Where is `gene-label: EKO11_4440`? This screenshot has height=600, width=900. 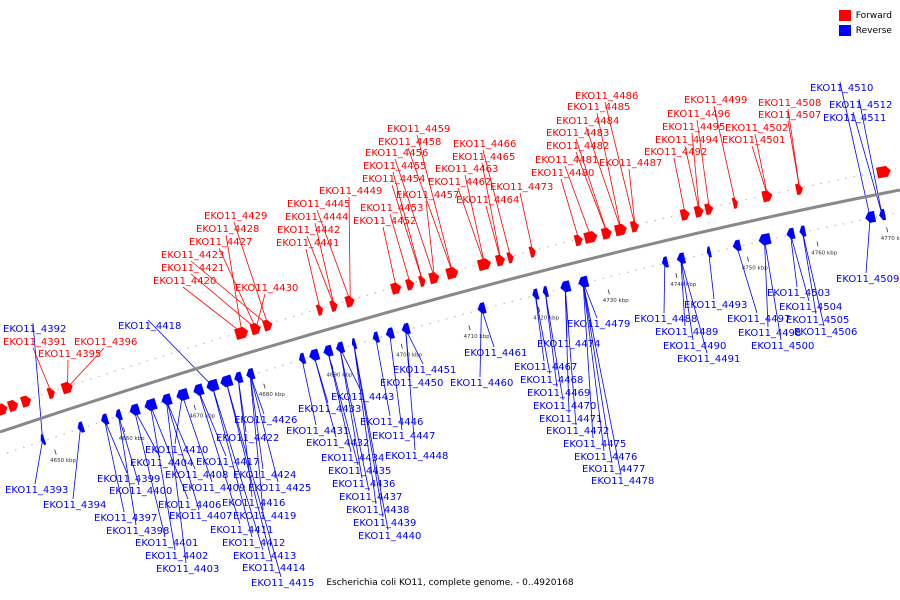 gene-label: EKO11_4440 is located at coordinates (389, 536).